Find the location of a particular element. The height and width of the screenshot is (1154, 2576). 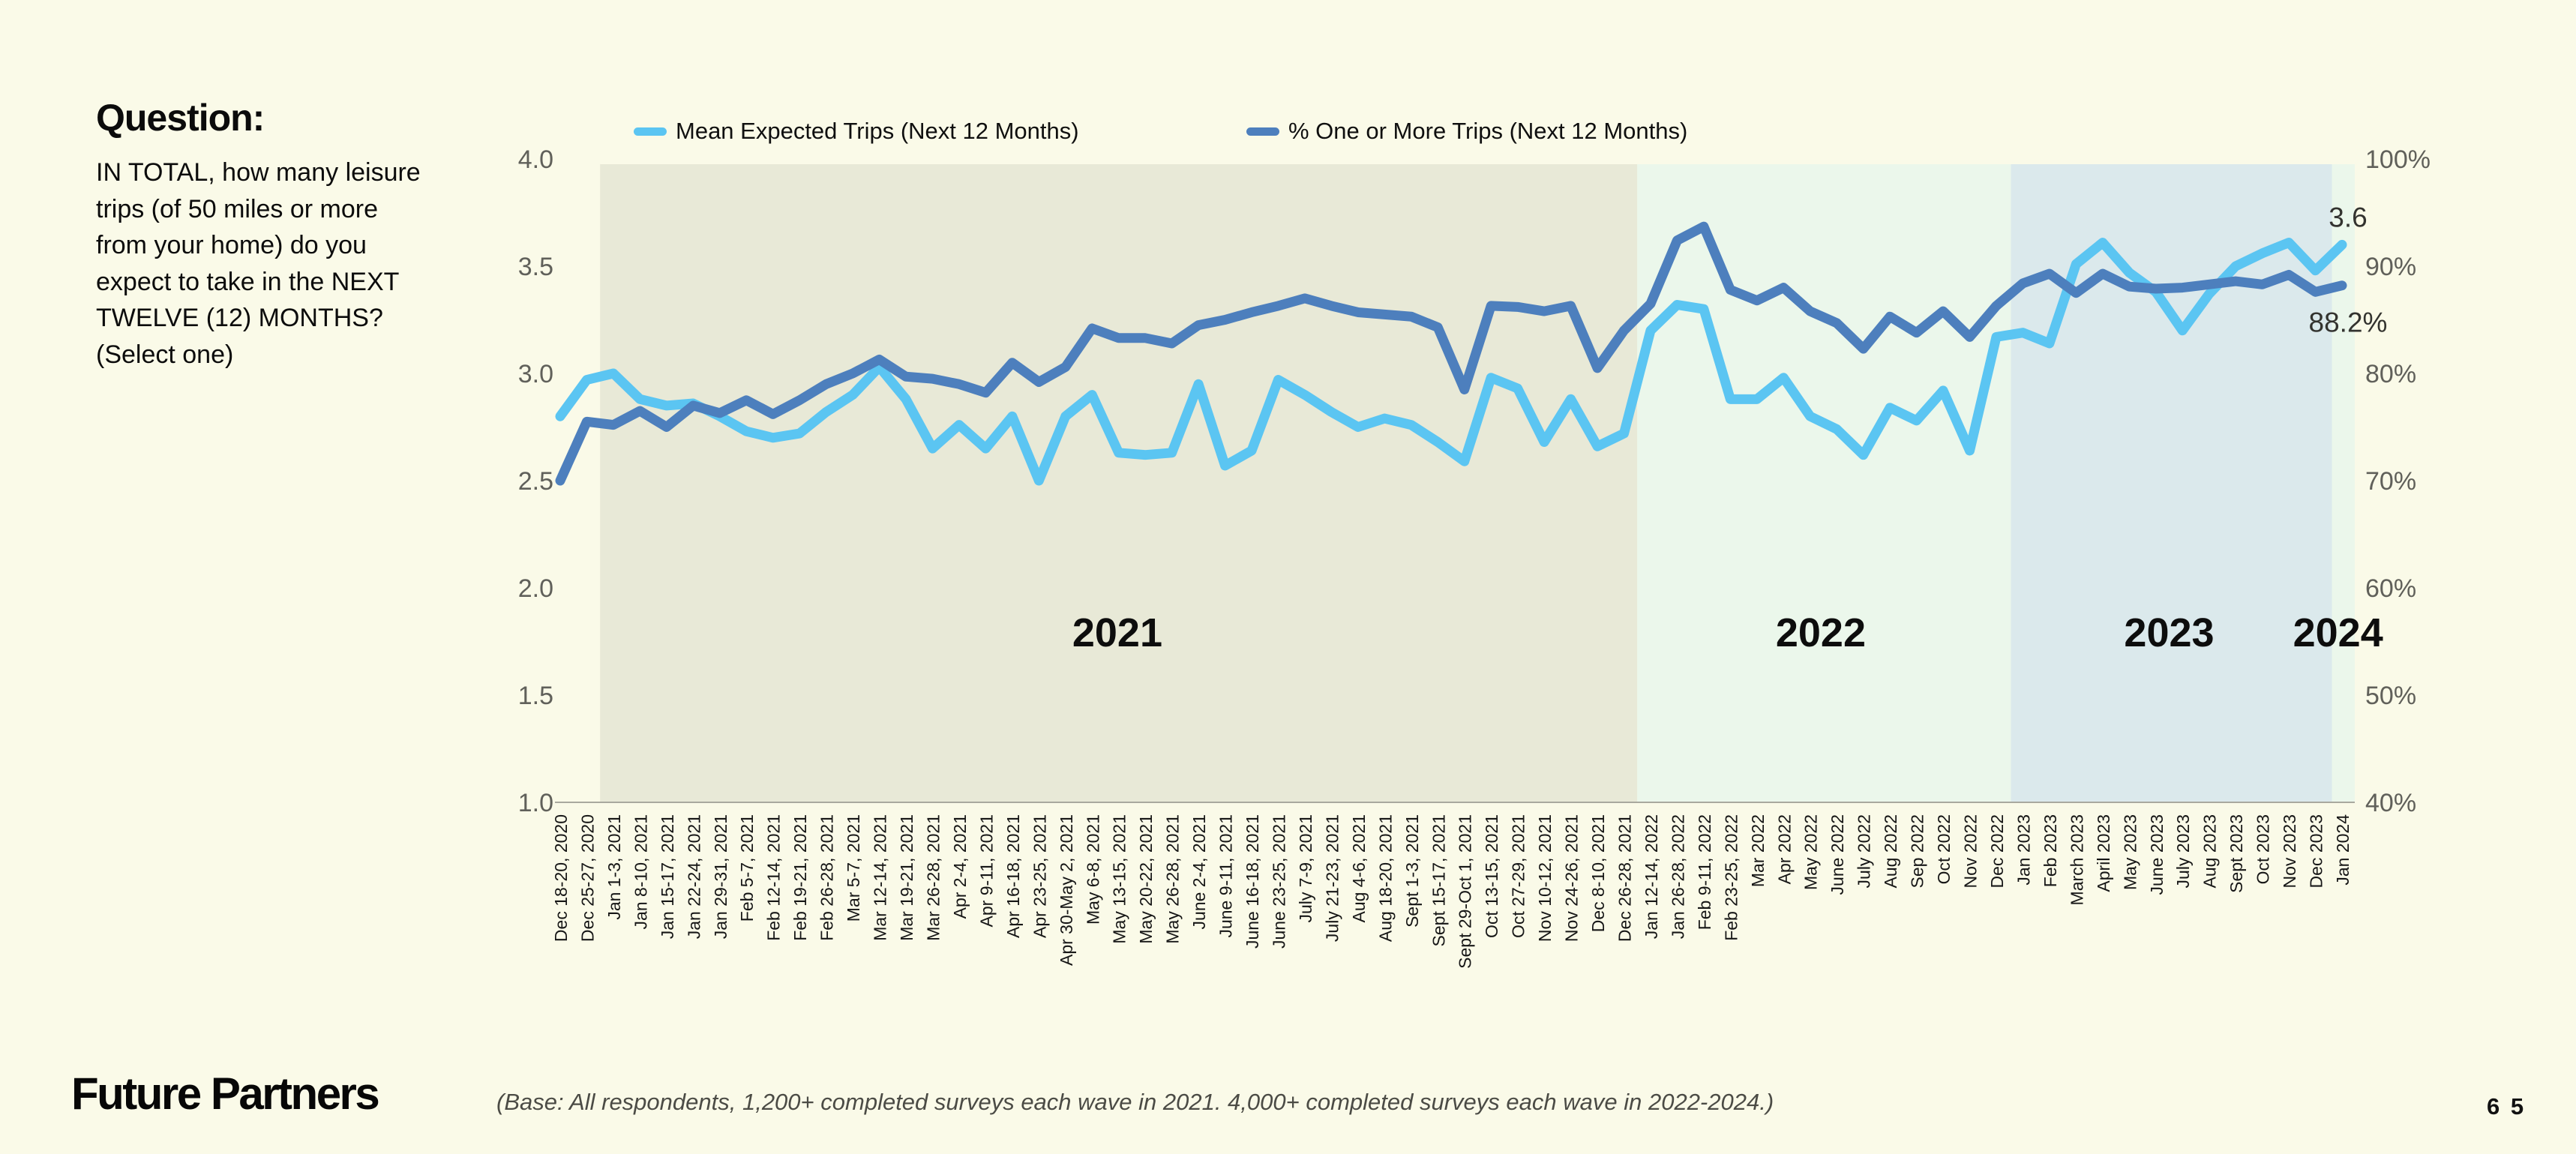

x-axis-tick: Feb 9-11, 2022 is located at coordinates (1705, 872).